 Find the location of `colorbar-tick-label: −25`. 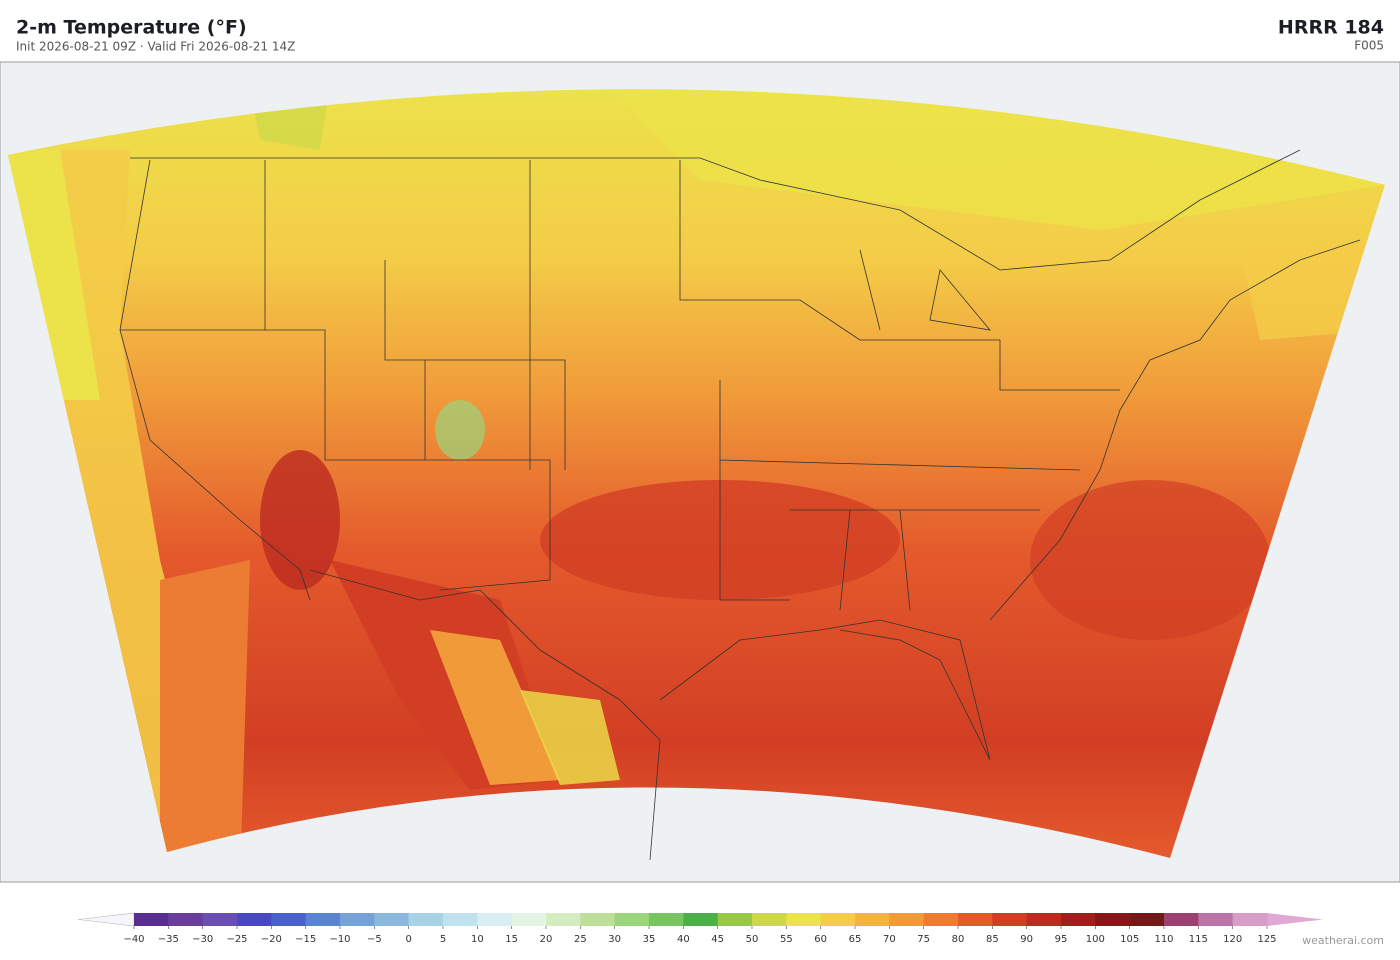

colorbar-tick-label: −25 is located at coordinates (236, 939).